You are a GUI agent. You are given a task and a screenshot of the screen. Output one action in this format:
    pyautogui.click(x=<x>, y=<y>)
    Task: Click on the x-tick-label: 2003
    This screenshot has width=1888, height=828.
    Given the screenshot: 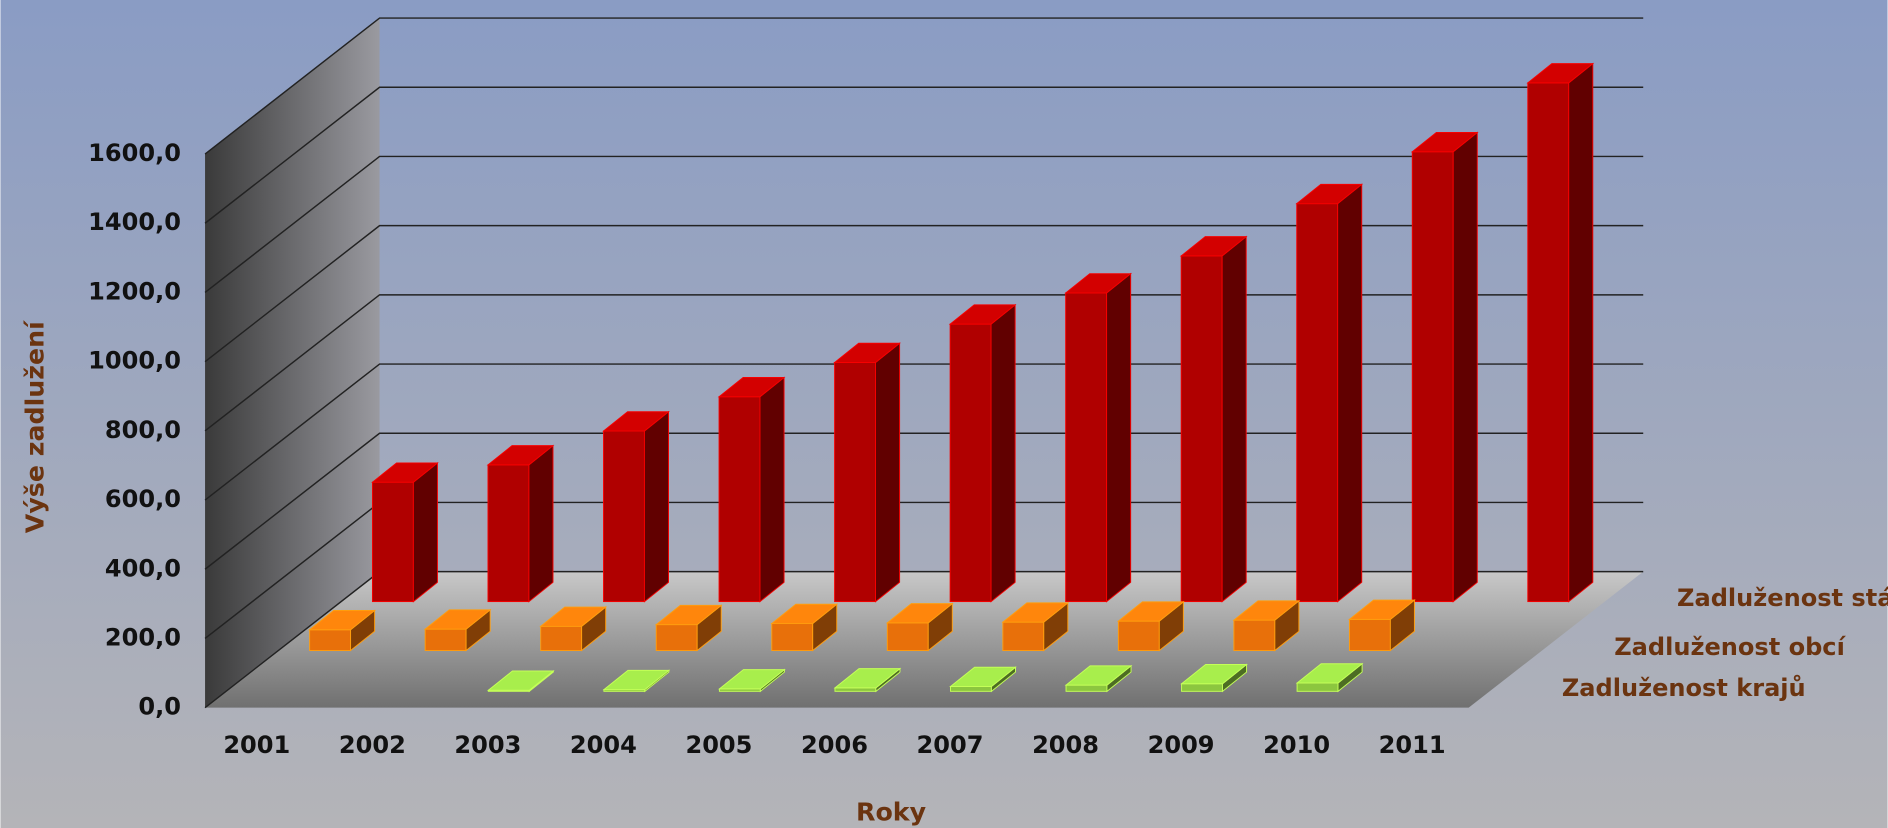 What is the action you would take?
    pyautogui.click(x=487, y=745)
    